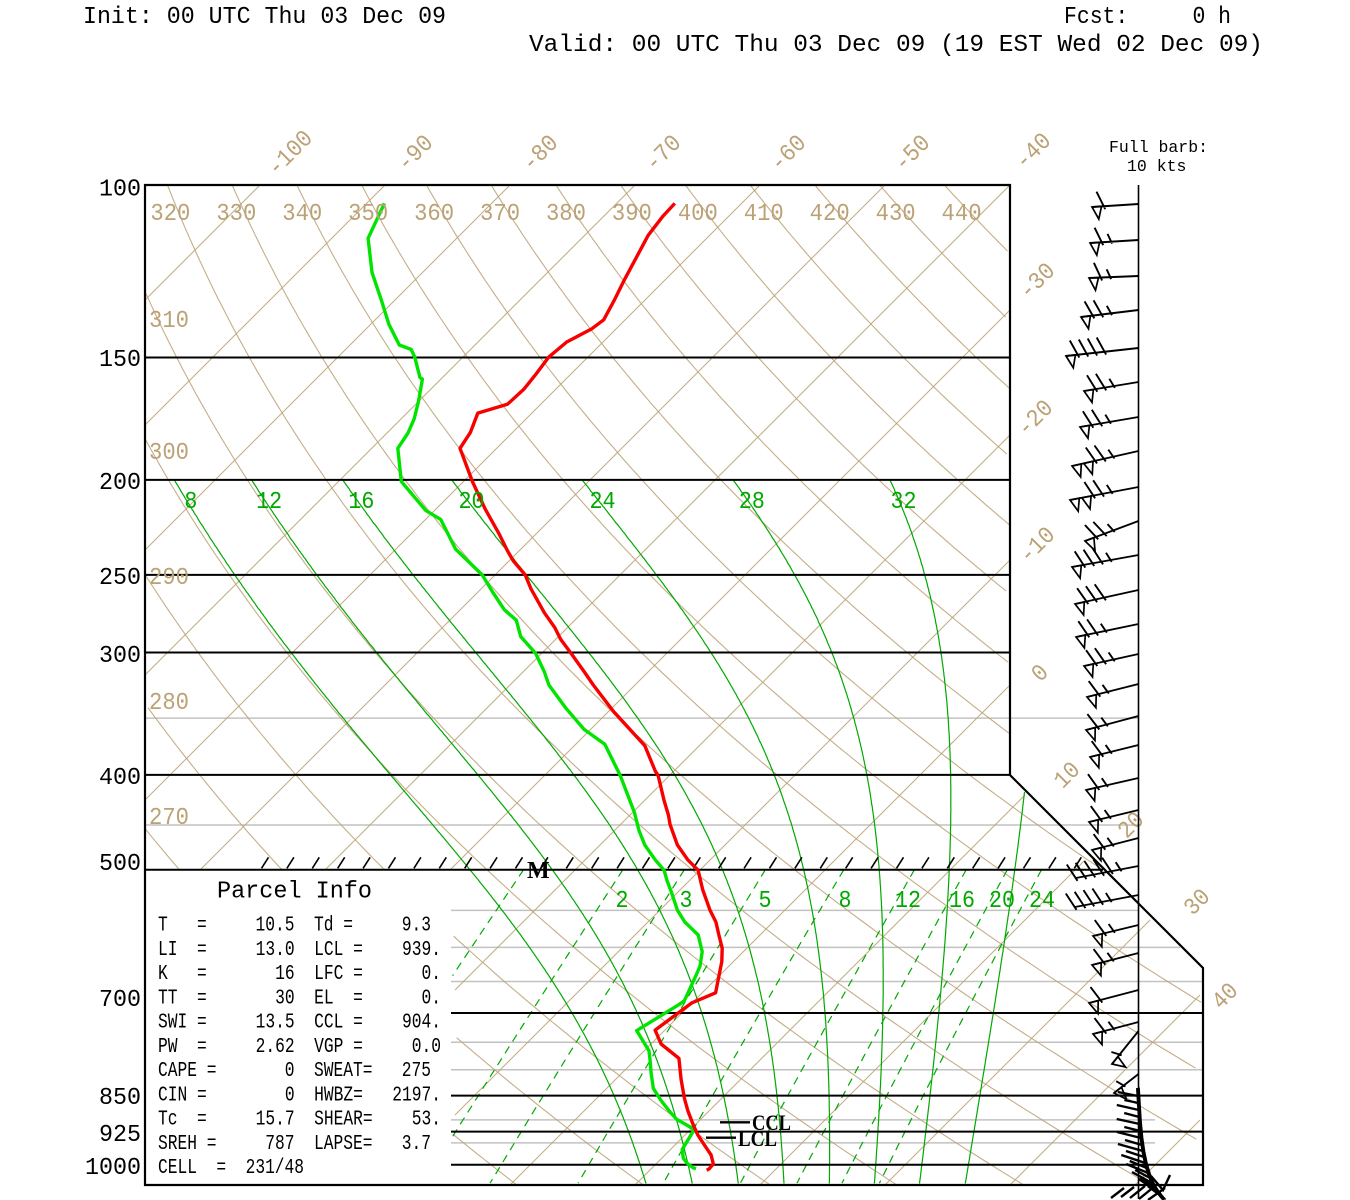  Describe the element at coordinates (120, 1098) in the screenshot. I see `svg-text: 850` at that location.